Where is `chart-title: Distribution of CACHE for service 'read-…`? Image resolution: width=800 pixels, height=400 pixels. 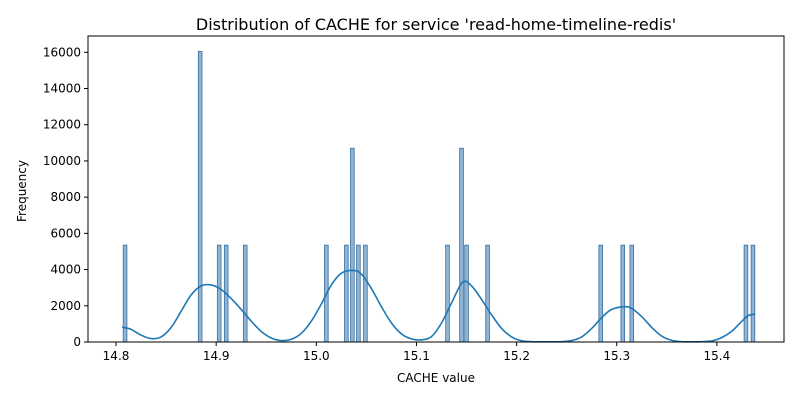
chart-title: Distribution of CACHE for service 'read-… is located at coordinates (436, 24).